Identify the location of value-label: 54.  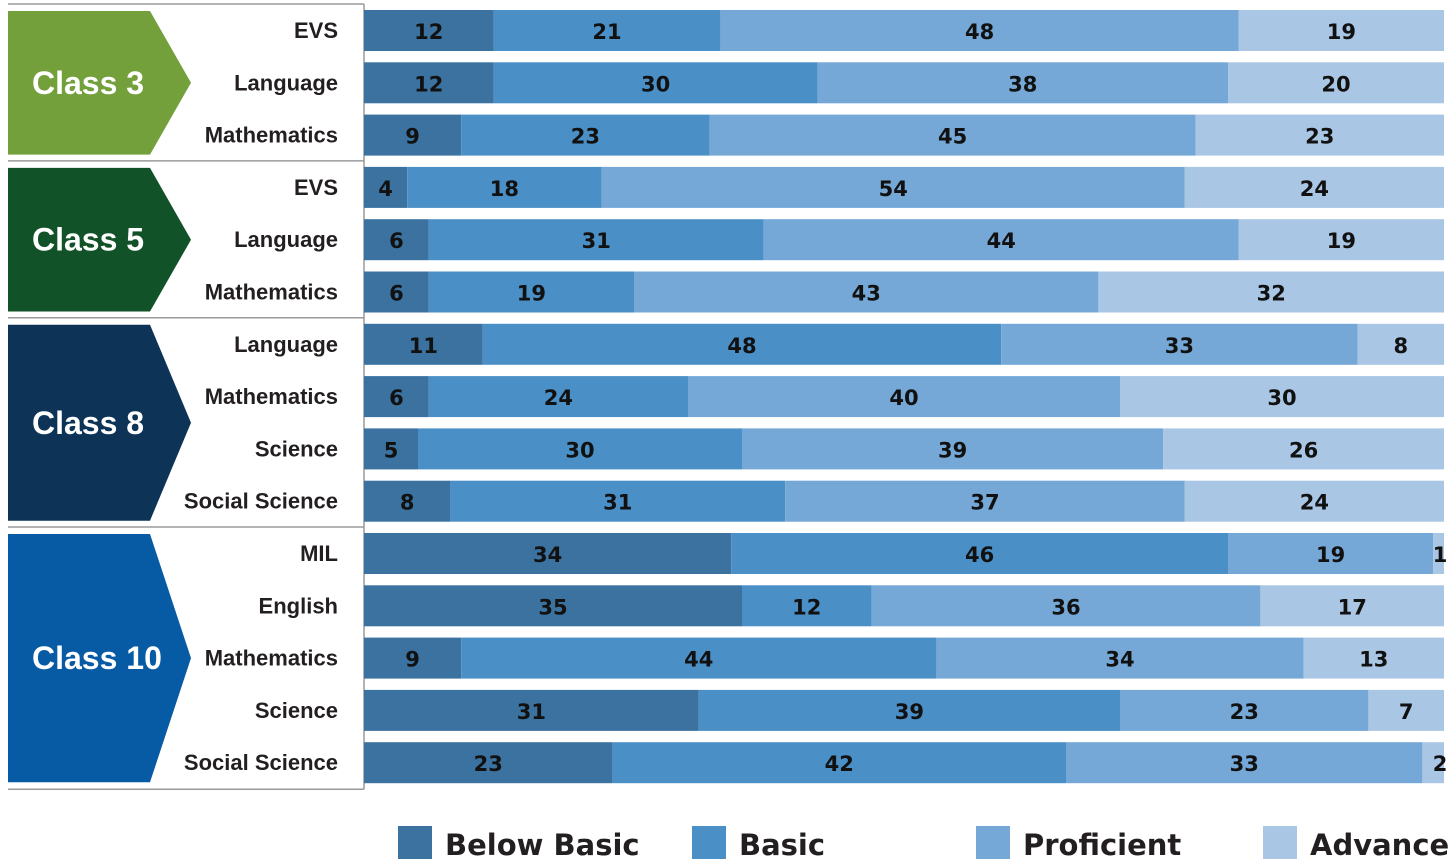
(893, 189).